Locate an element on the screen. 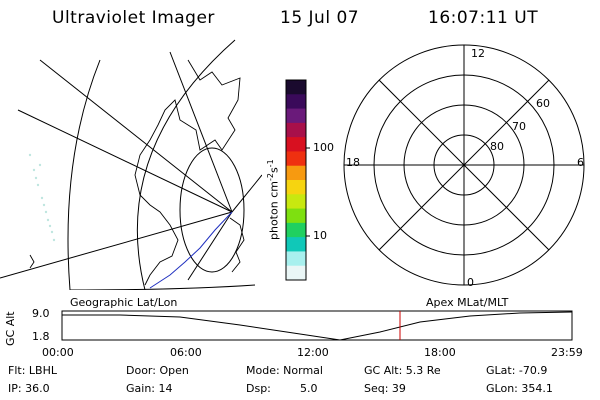  timeline-xtick-0000: 00:00 is located at coordinates (58, 352).